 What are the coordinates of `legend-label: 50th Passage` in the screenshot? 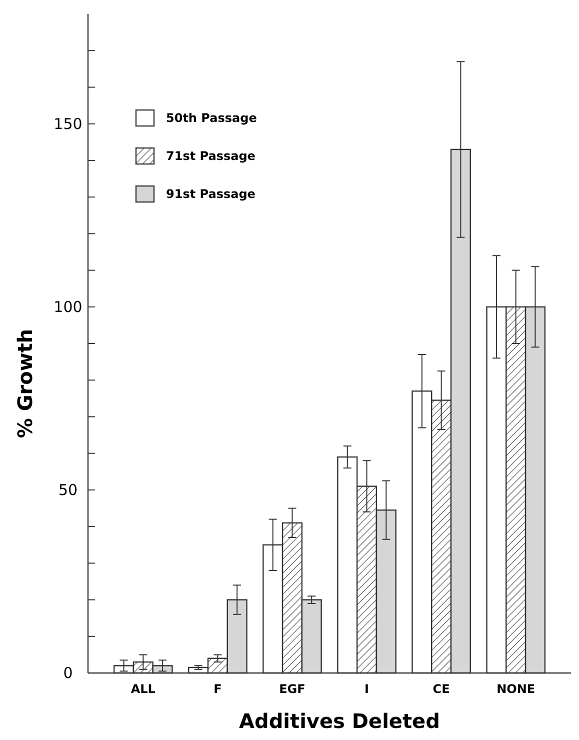 It's located at (211, 118).